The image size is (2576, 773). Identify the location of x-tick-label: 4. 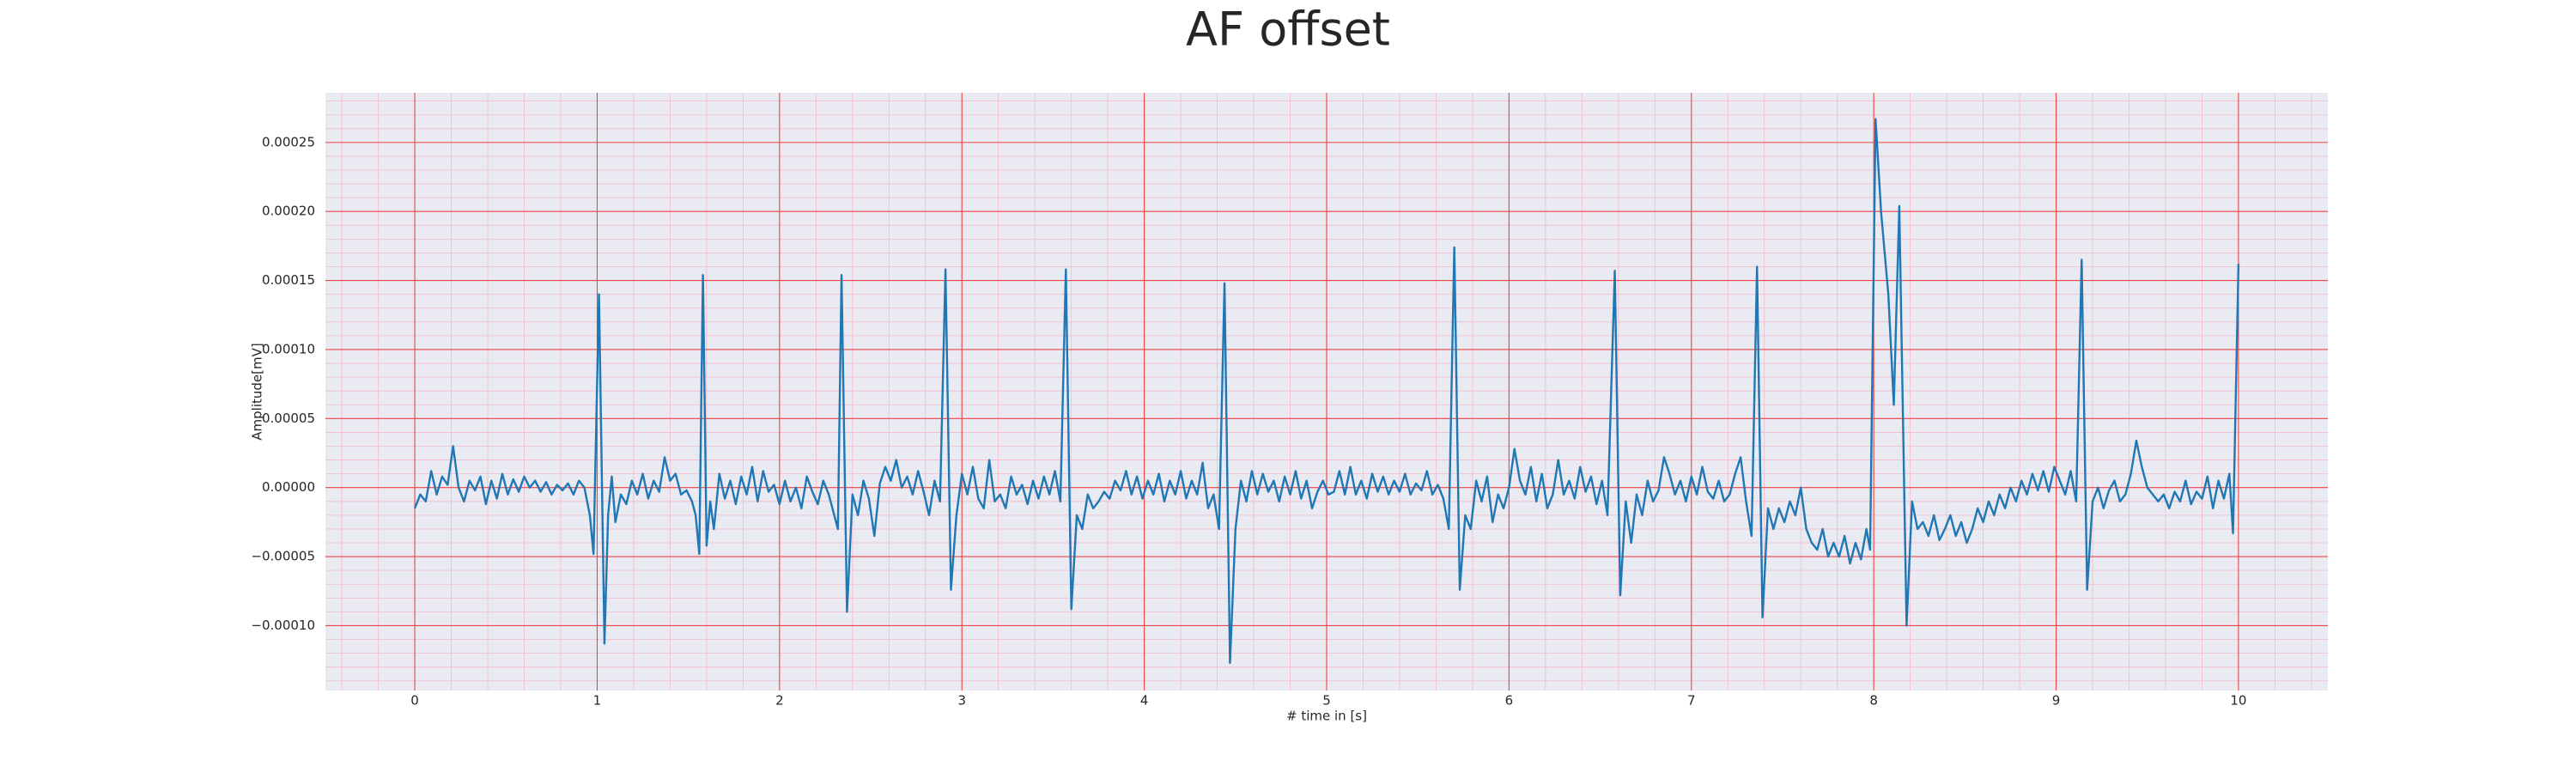
(1144, 701).